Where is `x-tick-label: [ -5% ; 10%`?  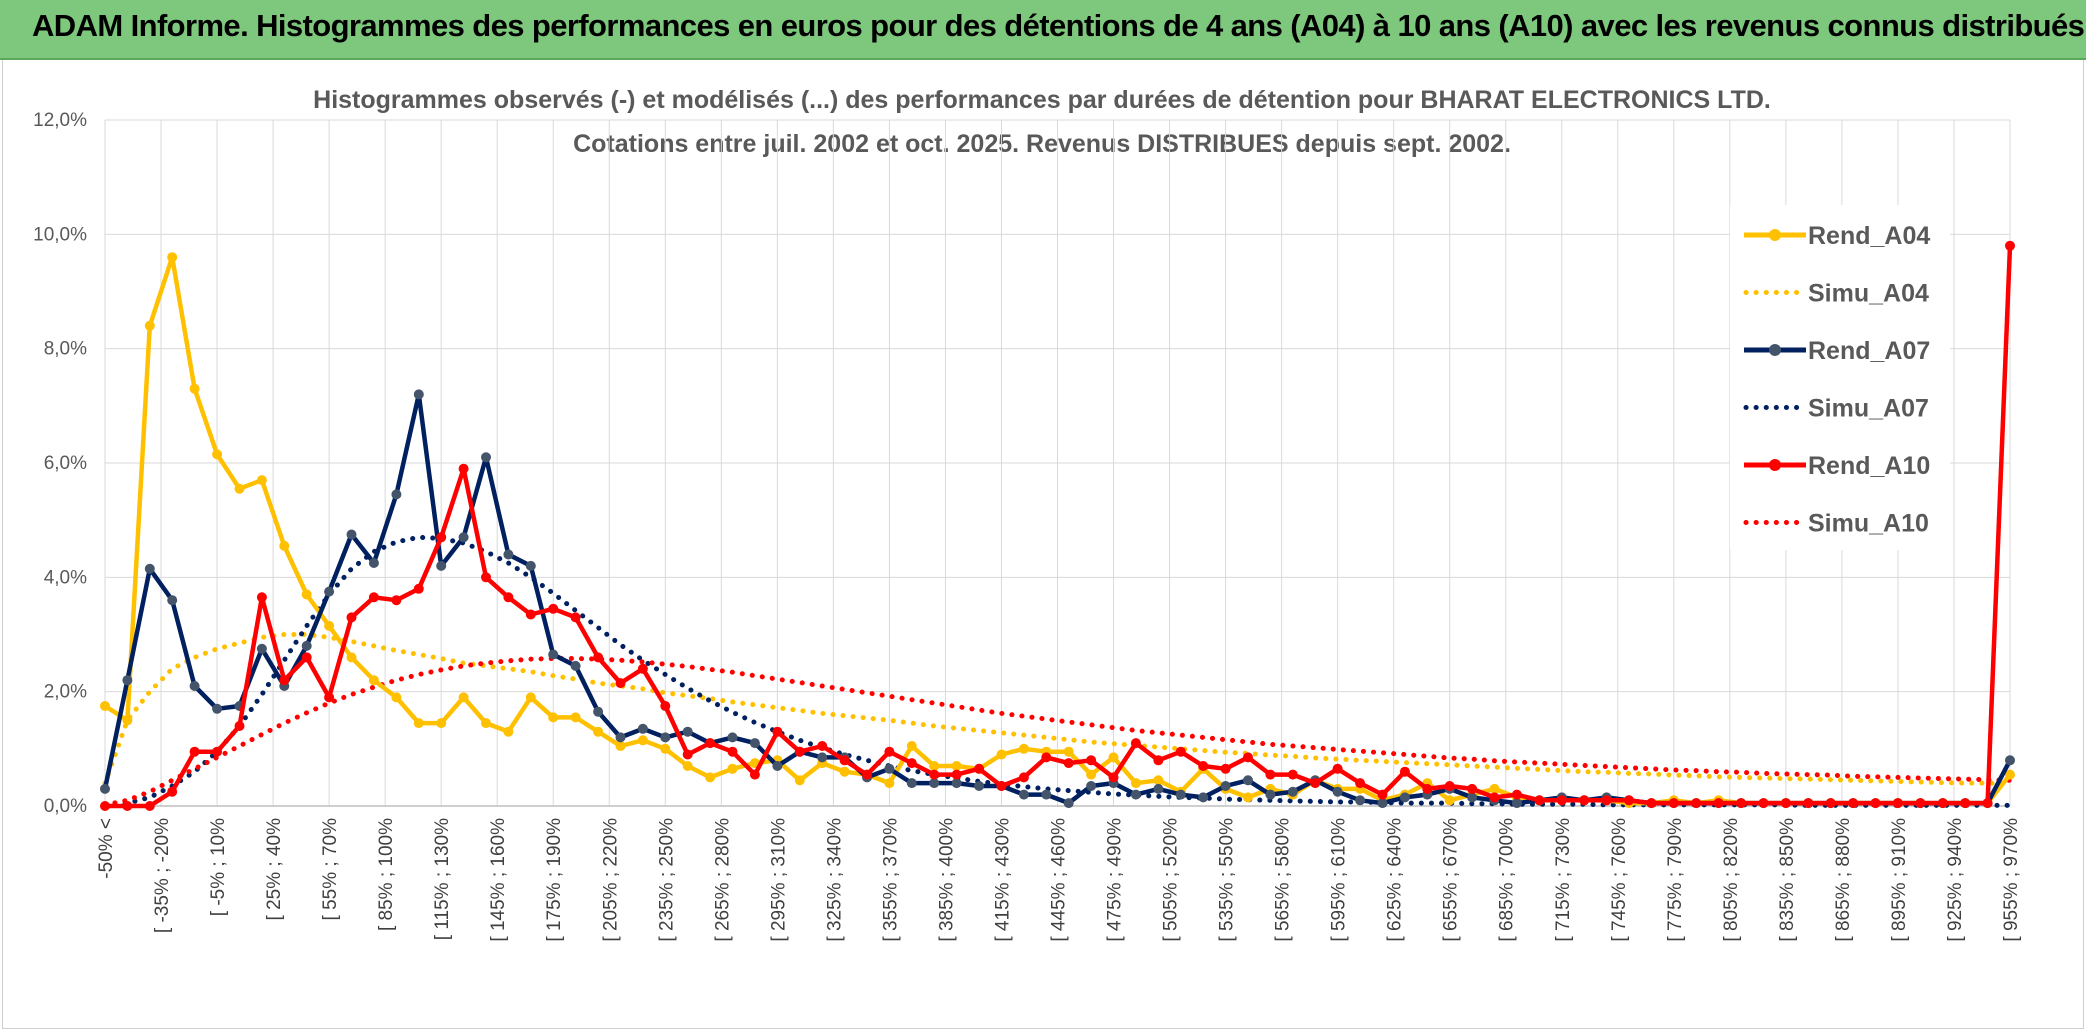 x-tick-label: [ -5% ; 10% is located at coordinates (218, 867).